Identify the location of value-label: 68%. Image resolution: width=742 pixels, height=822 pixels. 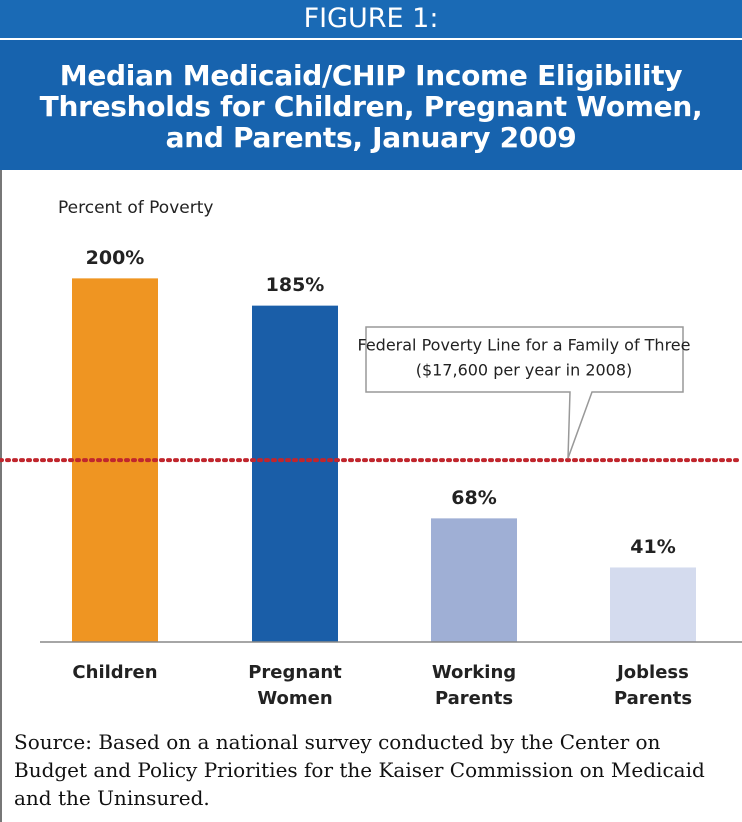
(473, 498).